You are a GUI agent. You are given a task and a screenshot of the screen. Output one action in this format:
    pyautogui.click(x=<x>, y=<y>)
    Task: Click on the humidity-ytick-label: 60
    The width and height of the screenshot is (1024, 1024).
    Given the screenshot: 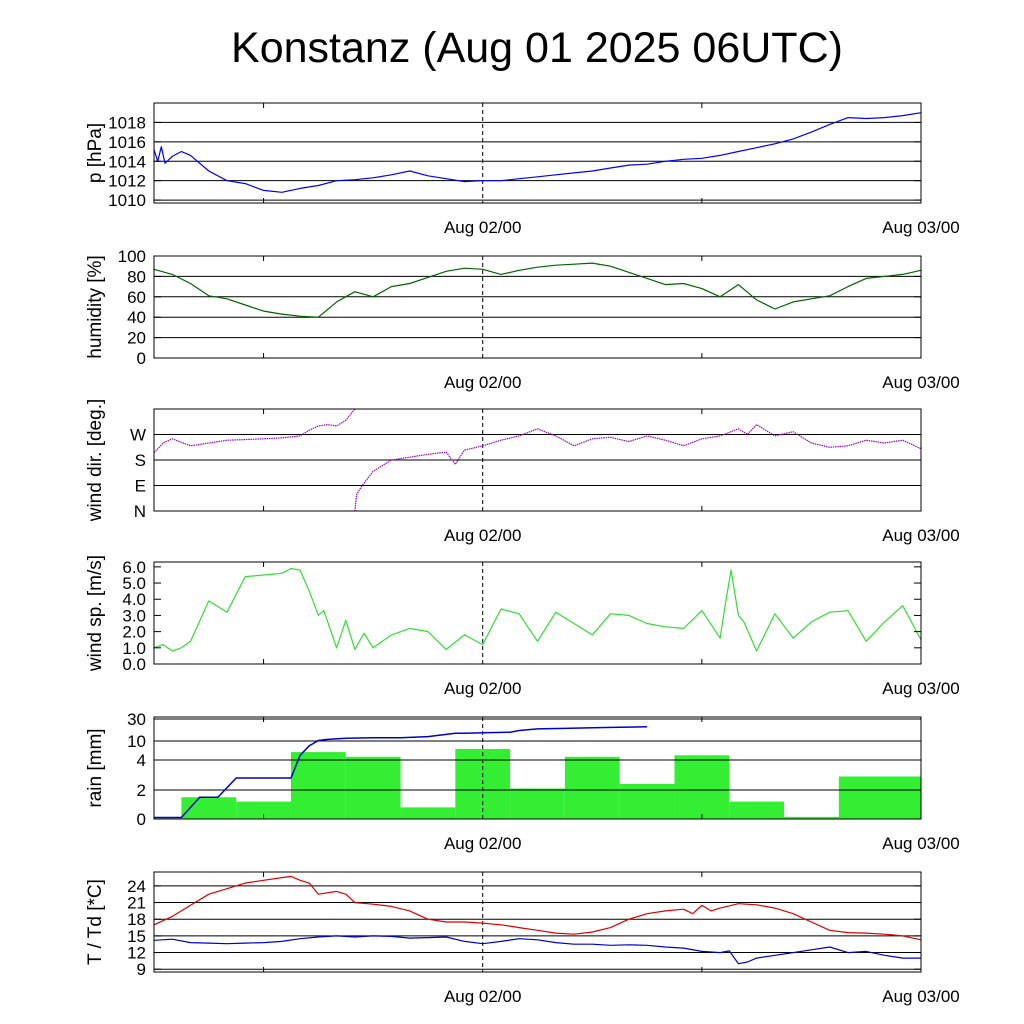 What is the action you would take?
    pyautogui.click(x=136, y=297)
    